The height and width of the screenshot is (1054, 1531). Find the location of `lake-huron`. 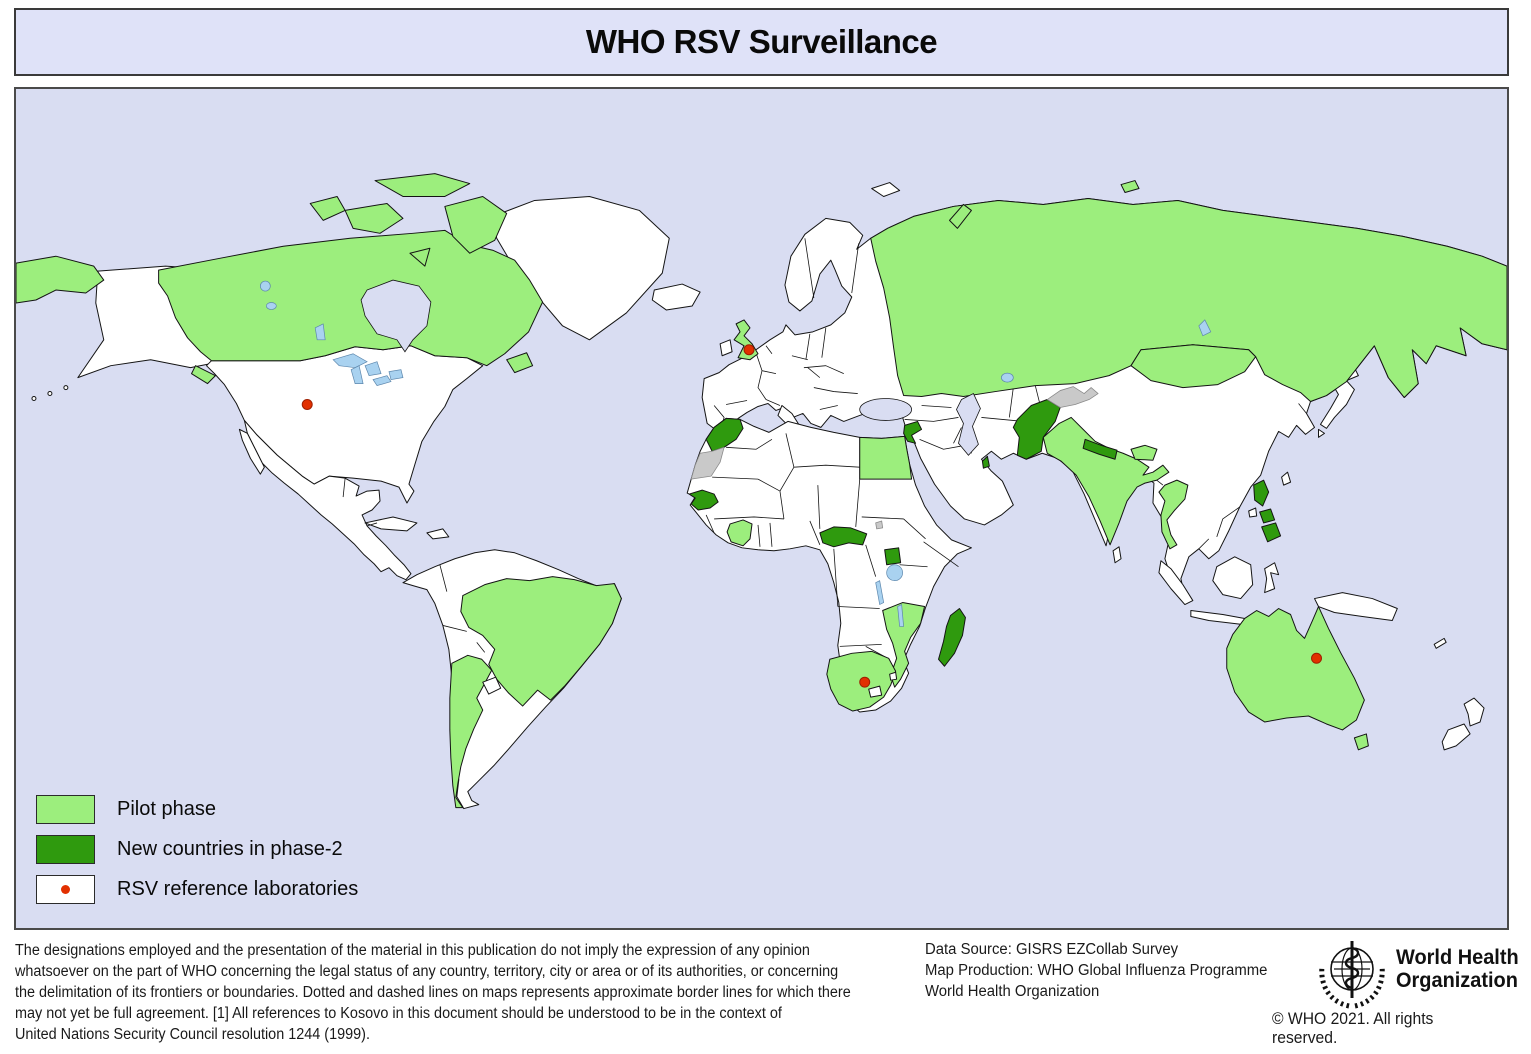

lake-huron is located at coordinates (373, 369).